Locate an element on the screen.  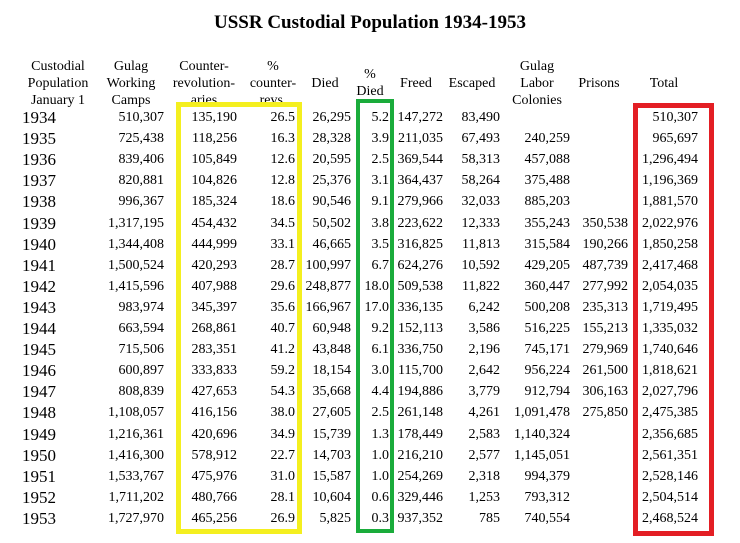
died-cell: 5,825 is located at coordinates (335, 518).